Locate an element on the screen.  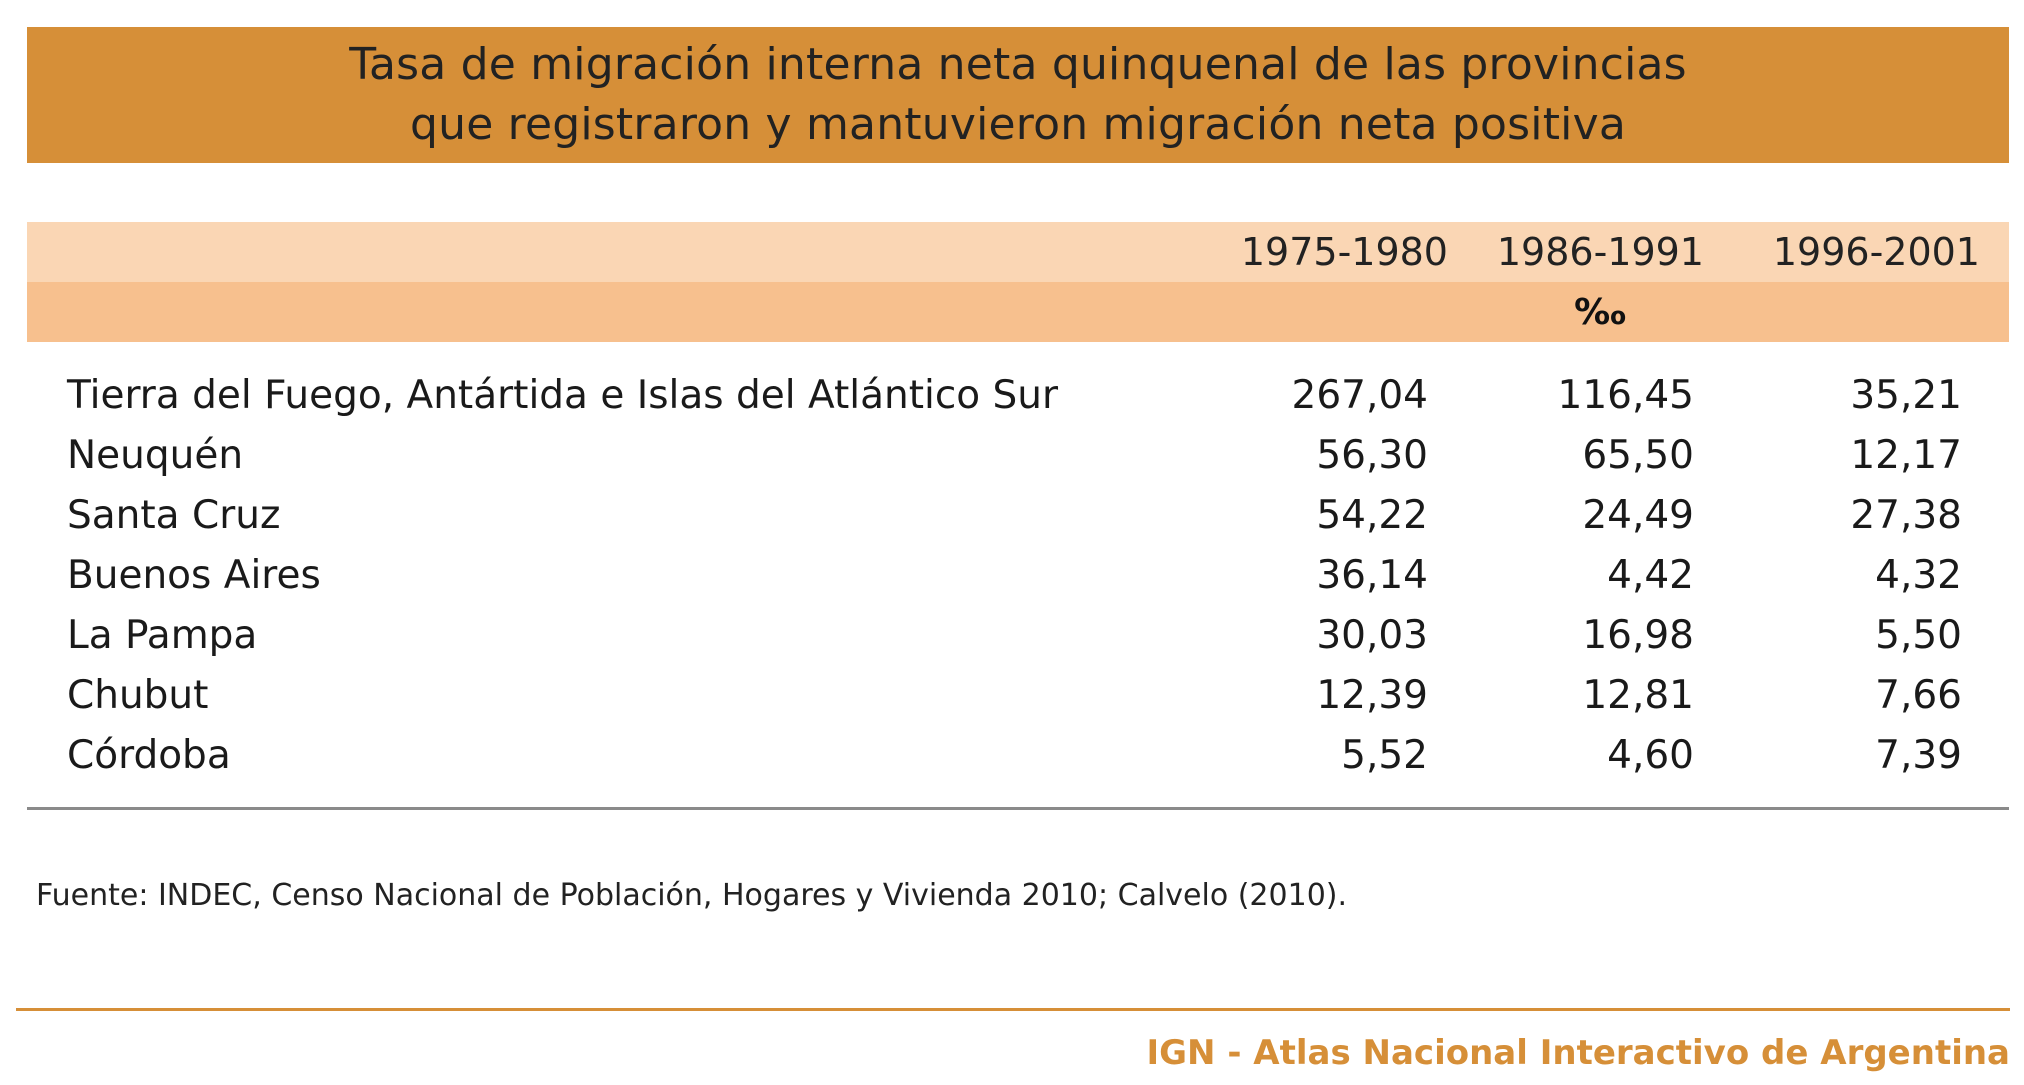
table-row: La Pampa 30,03 16,98 5,50 is located at coordinates (1012, 636).